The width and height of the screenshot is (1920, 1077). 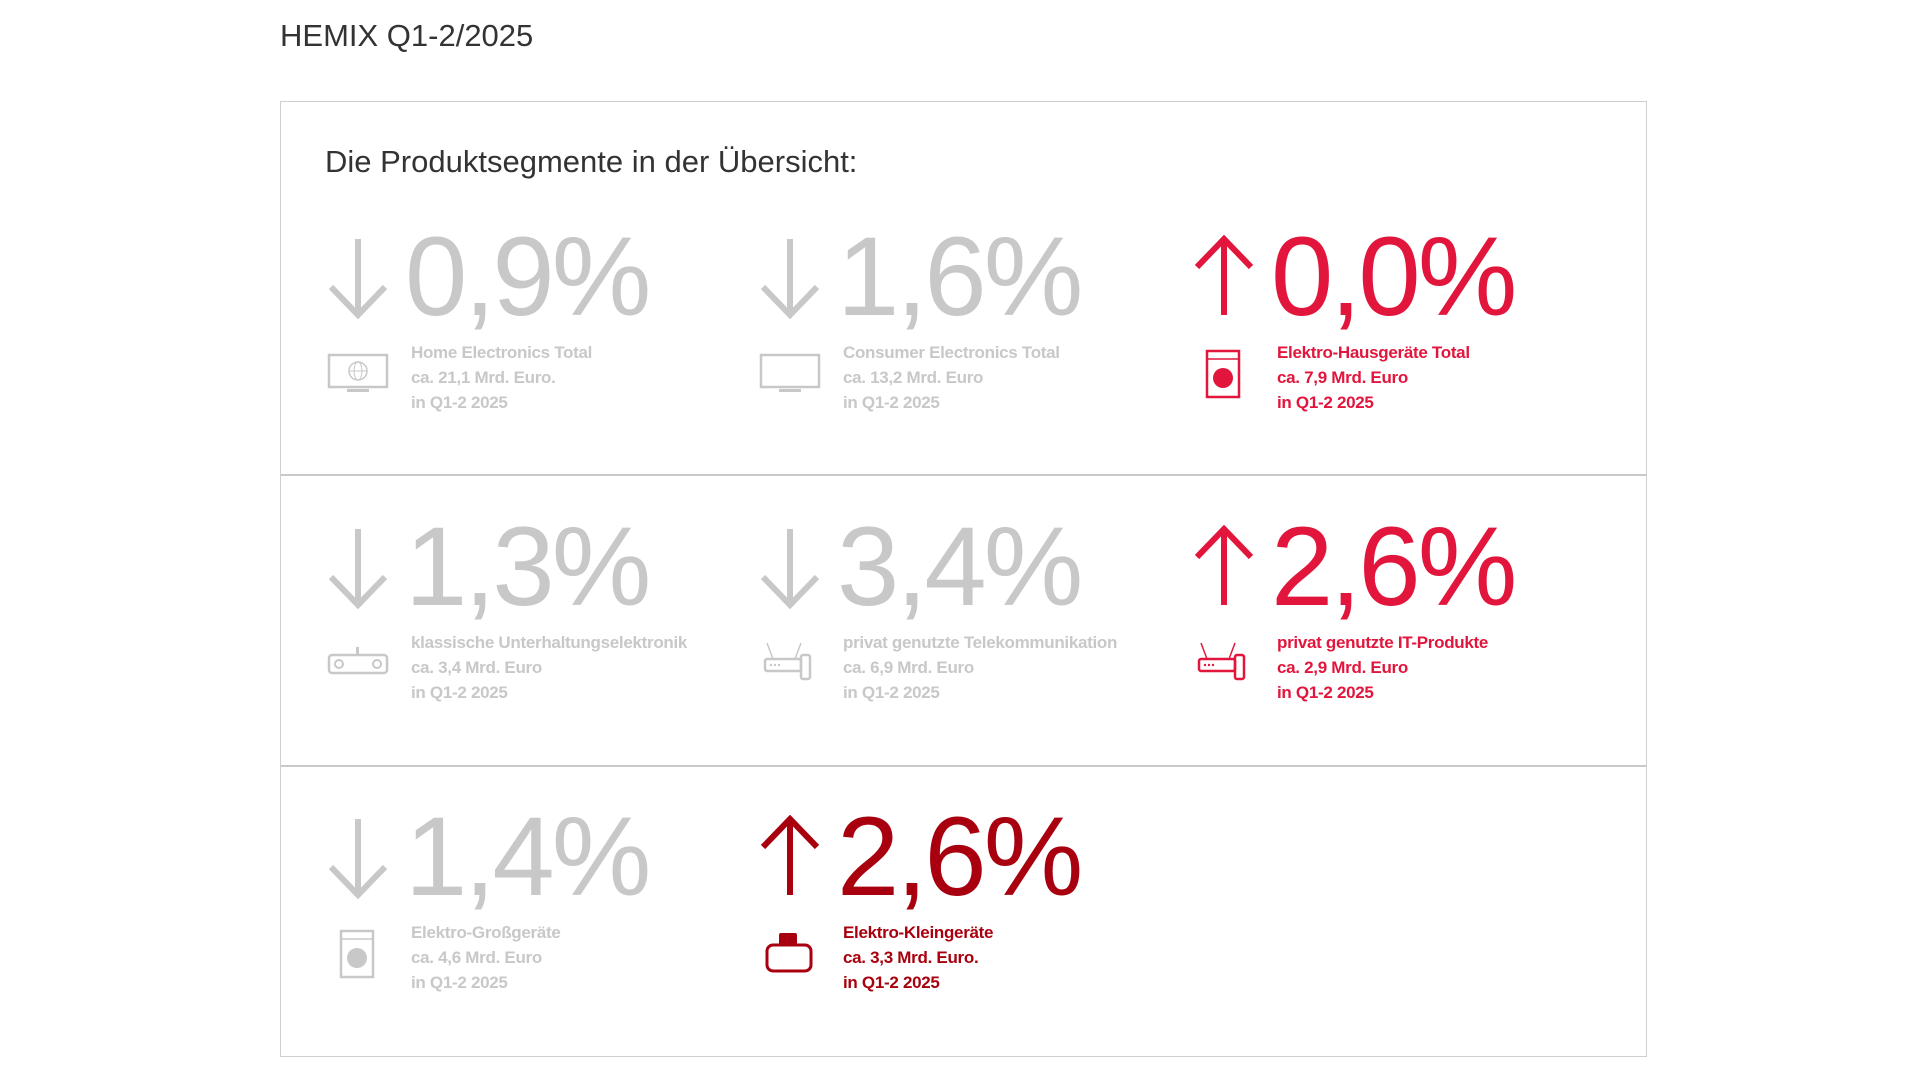 I want to click on segment-value: ca. 3,3 Mrd. Euro., so click(x=911, y=957).